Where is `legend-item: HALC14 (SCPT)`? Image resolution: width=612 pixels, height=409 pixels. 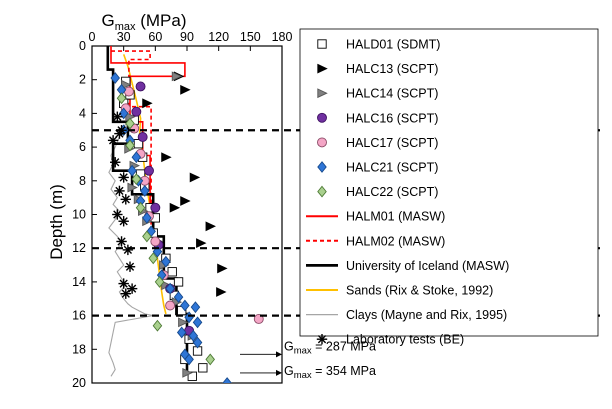
legend-item: HALC14 (SCPT) is located at coordinates (377, 94).